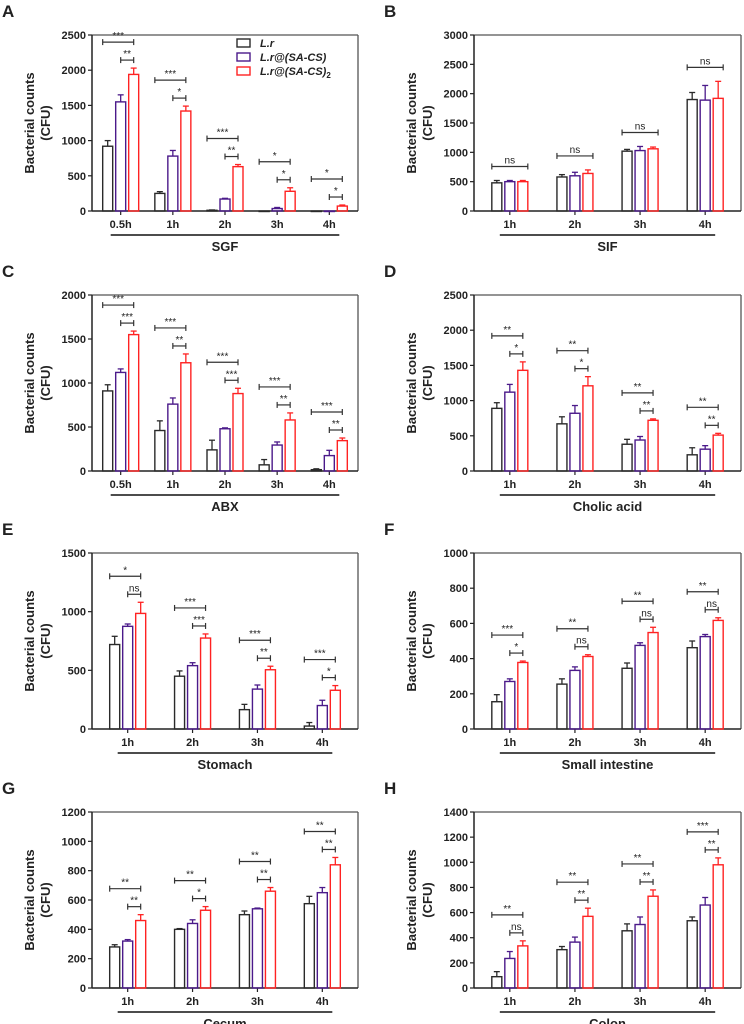 The image size is (744, 1024). What do you see at coordinates (267, 44) in the screenshot?
I see `legend-label: L.r` at bounding box center [267, 44].